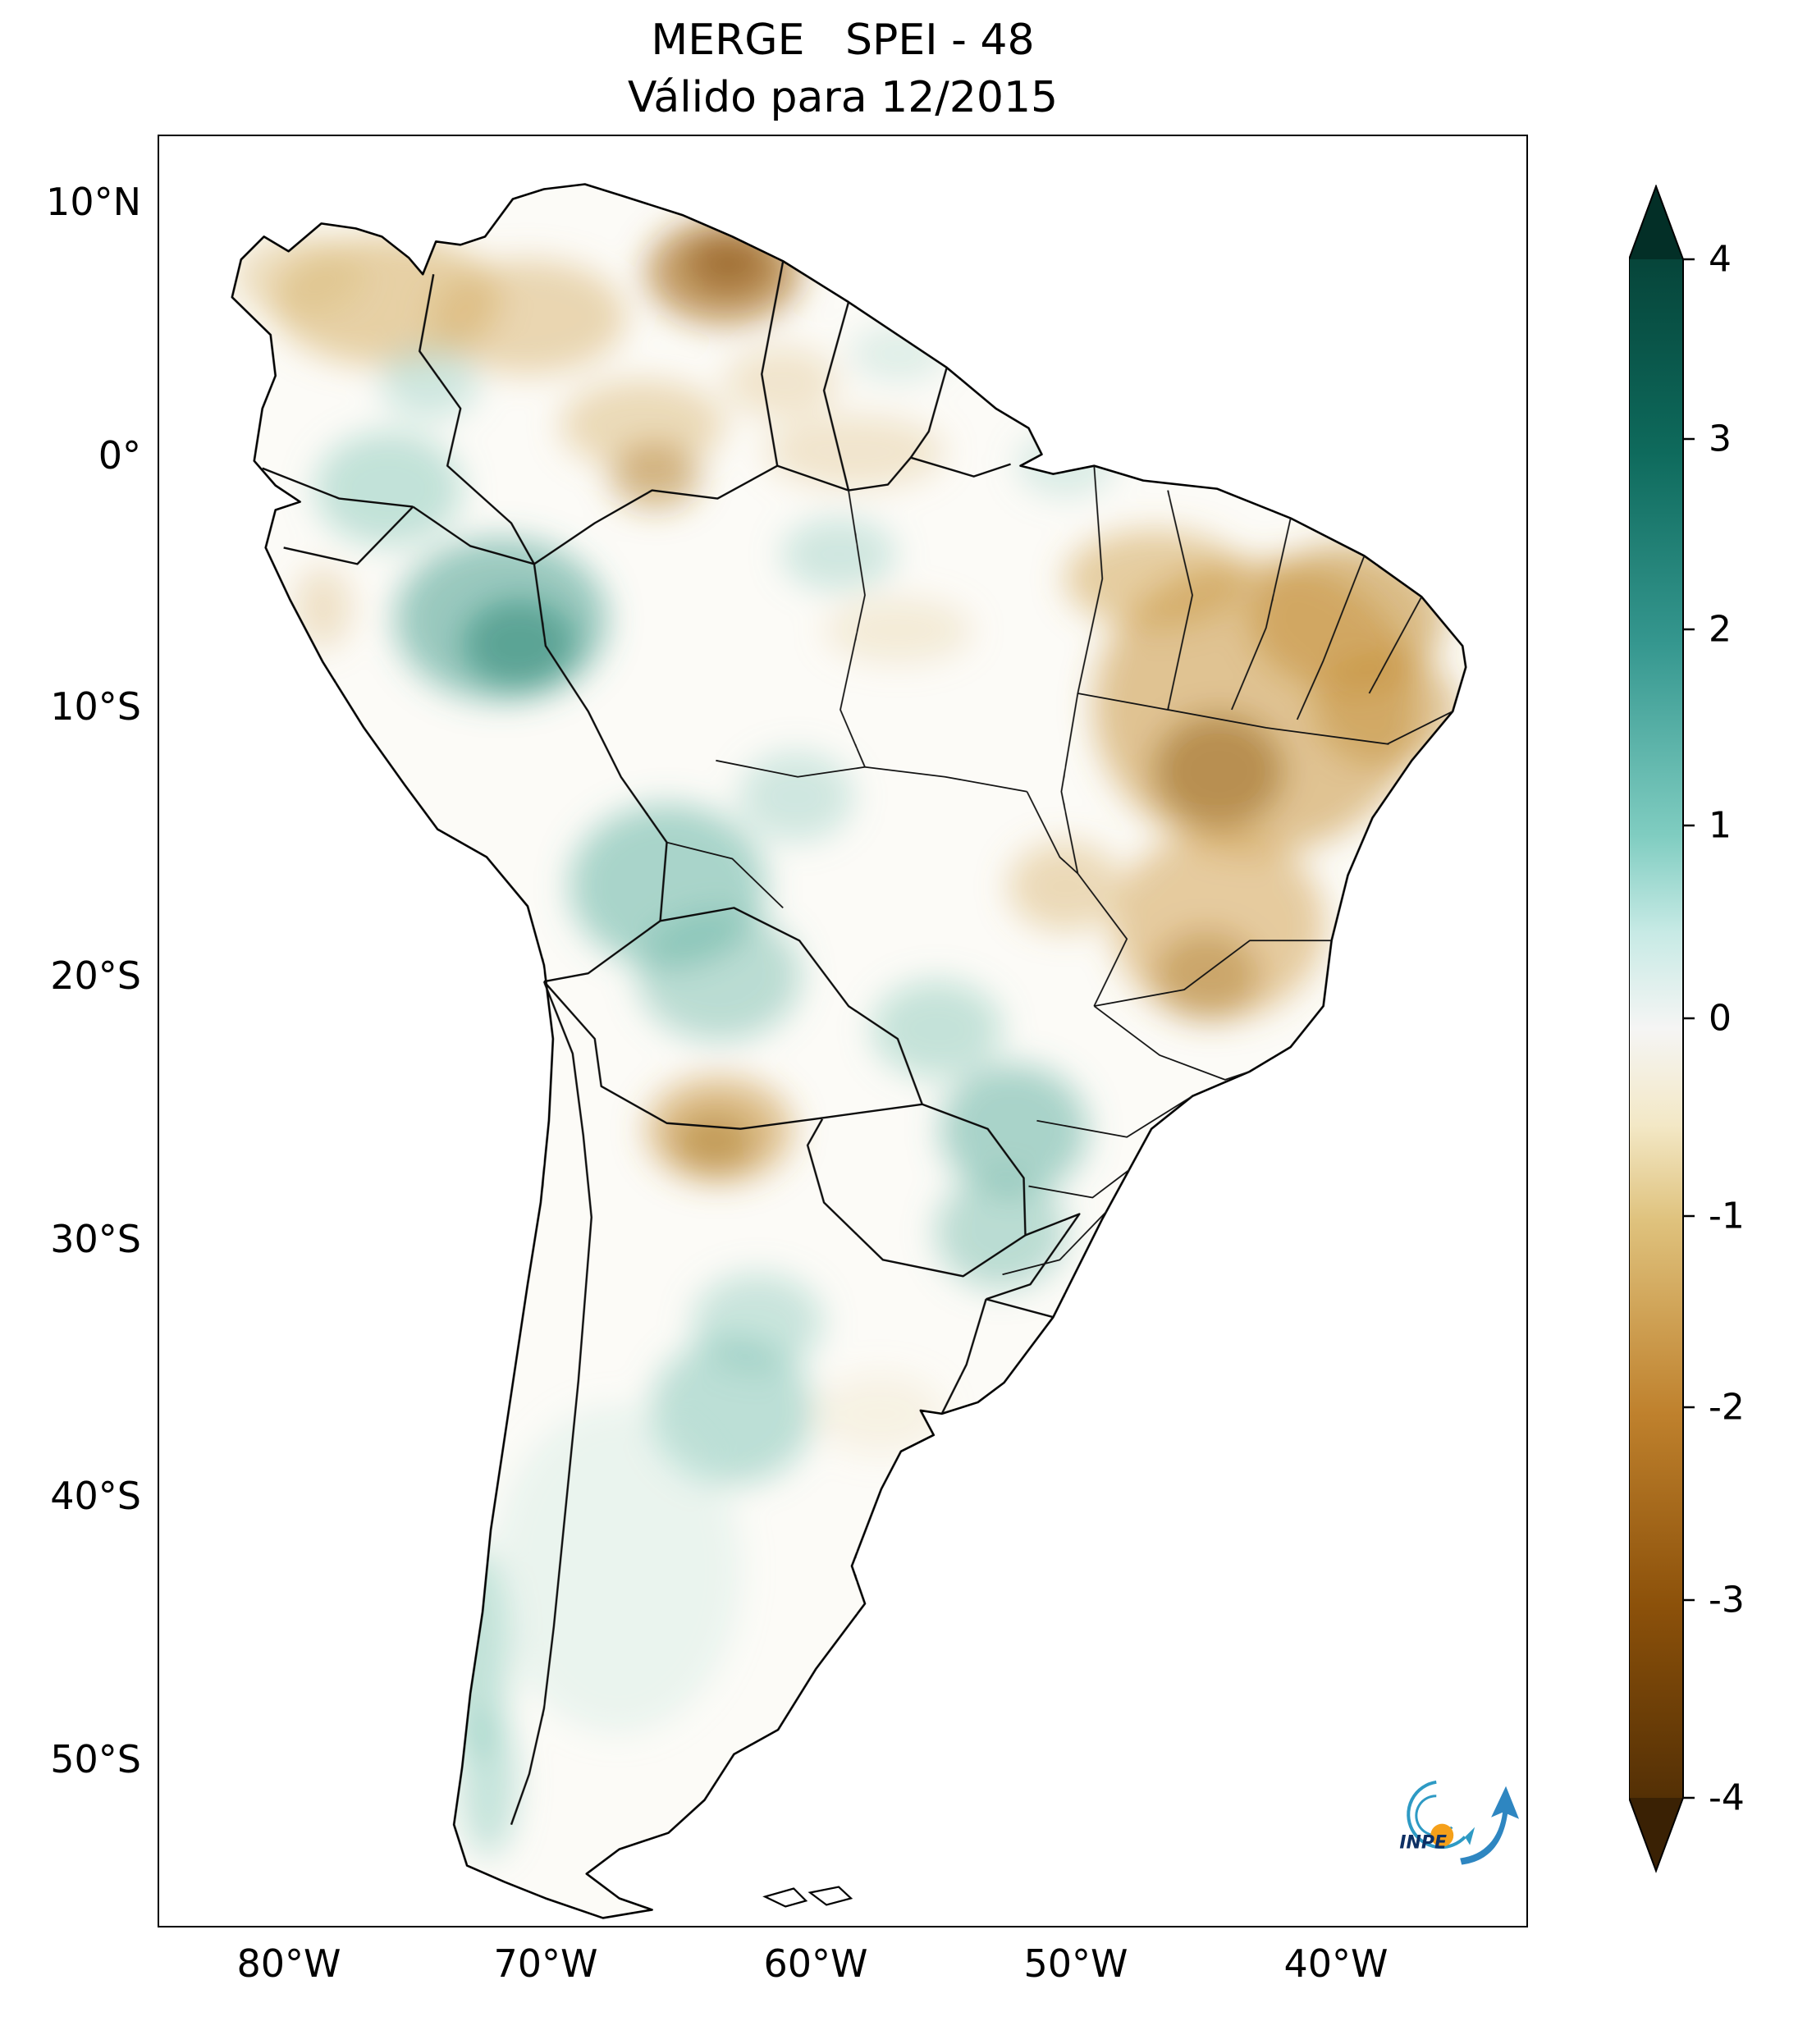  Describe the element at coordinates (1689, 1028) in the screenshot. I see `colorbar-tick-marks` at that location.